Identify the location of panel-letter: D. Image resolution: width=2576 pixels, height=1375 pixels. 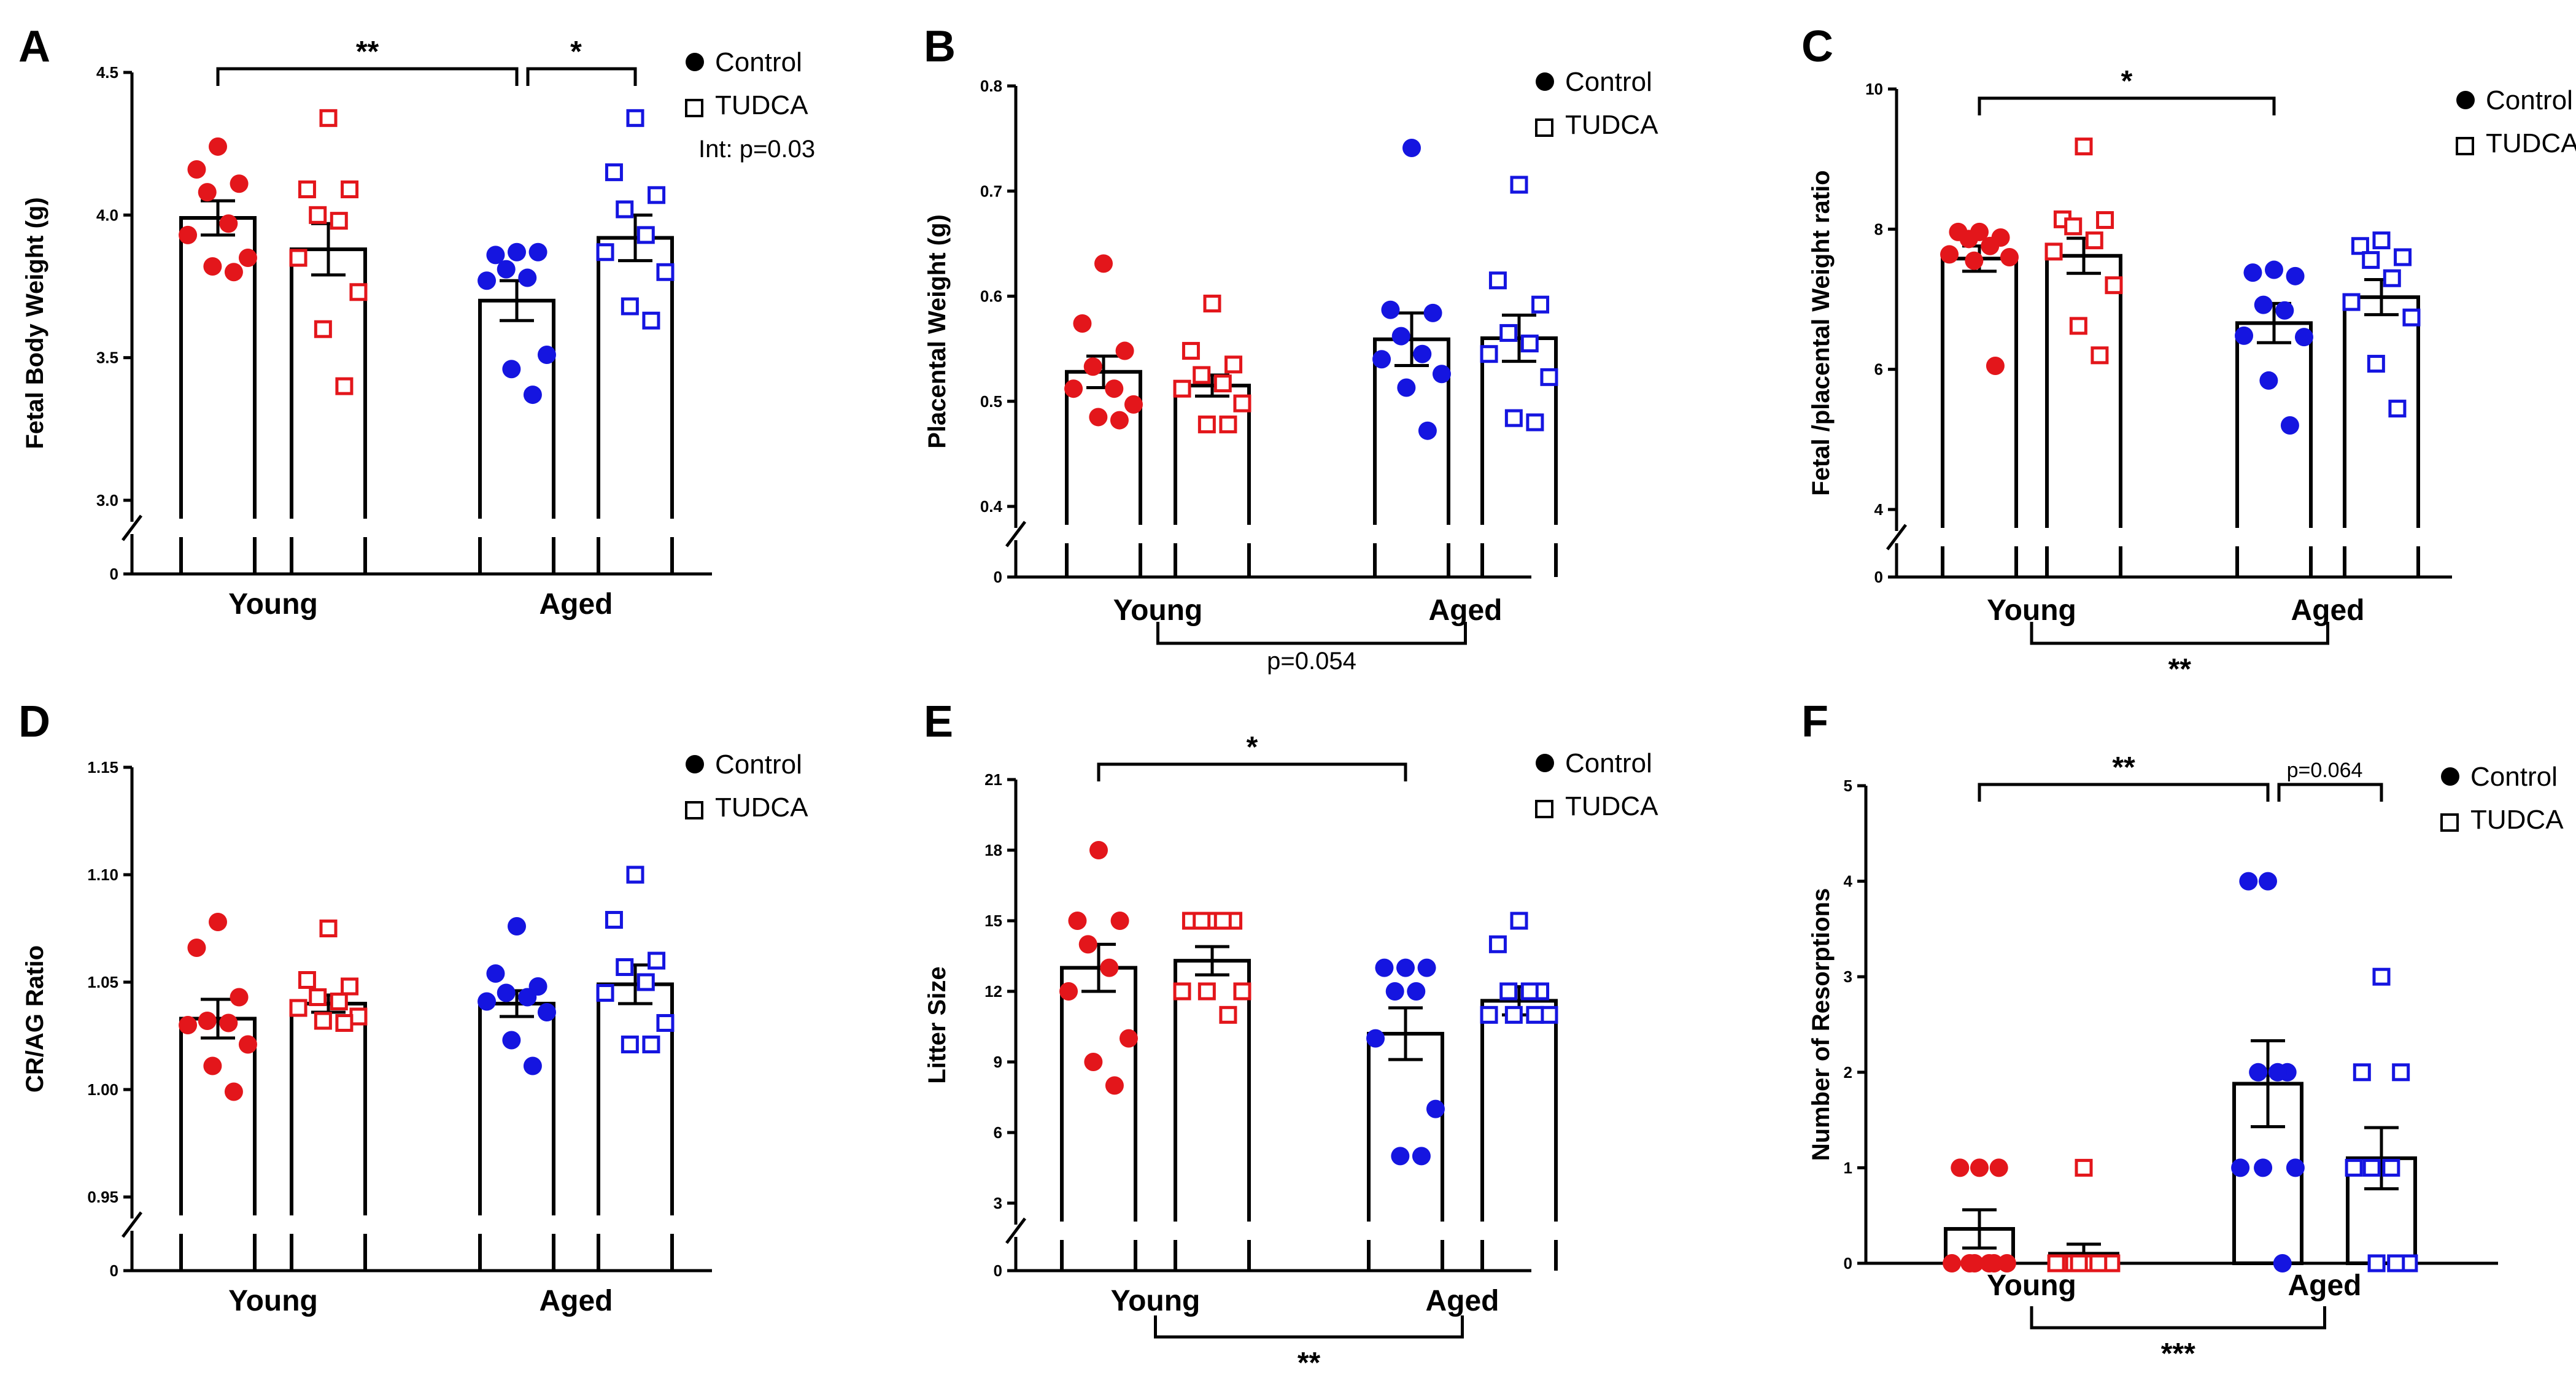
(34, 721).